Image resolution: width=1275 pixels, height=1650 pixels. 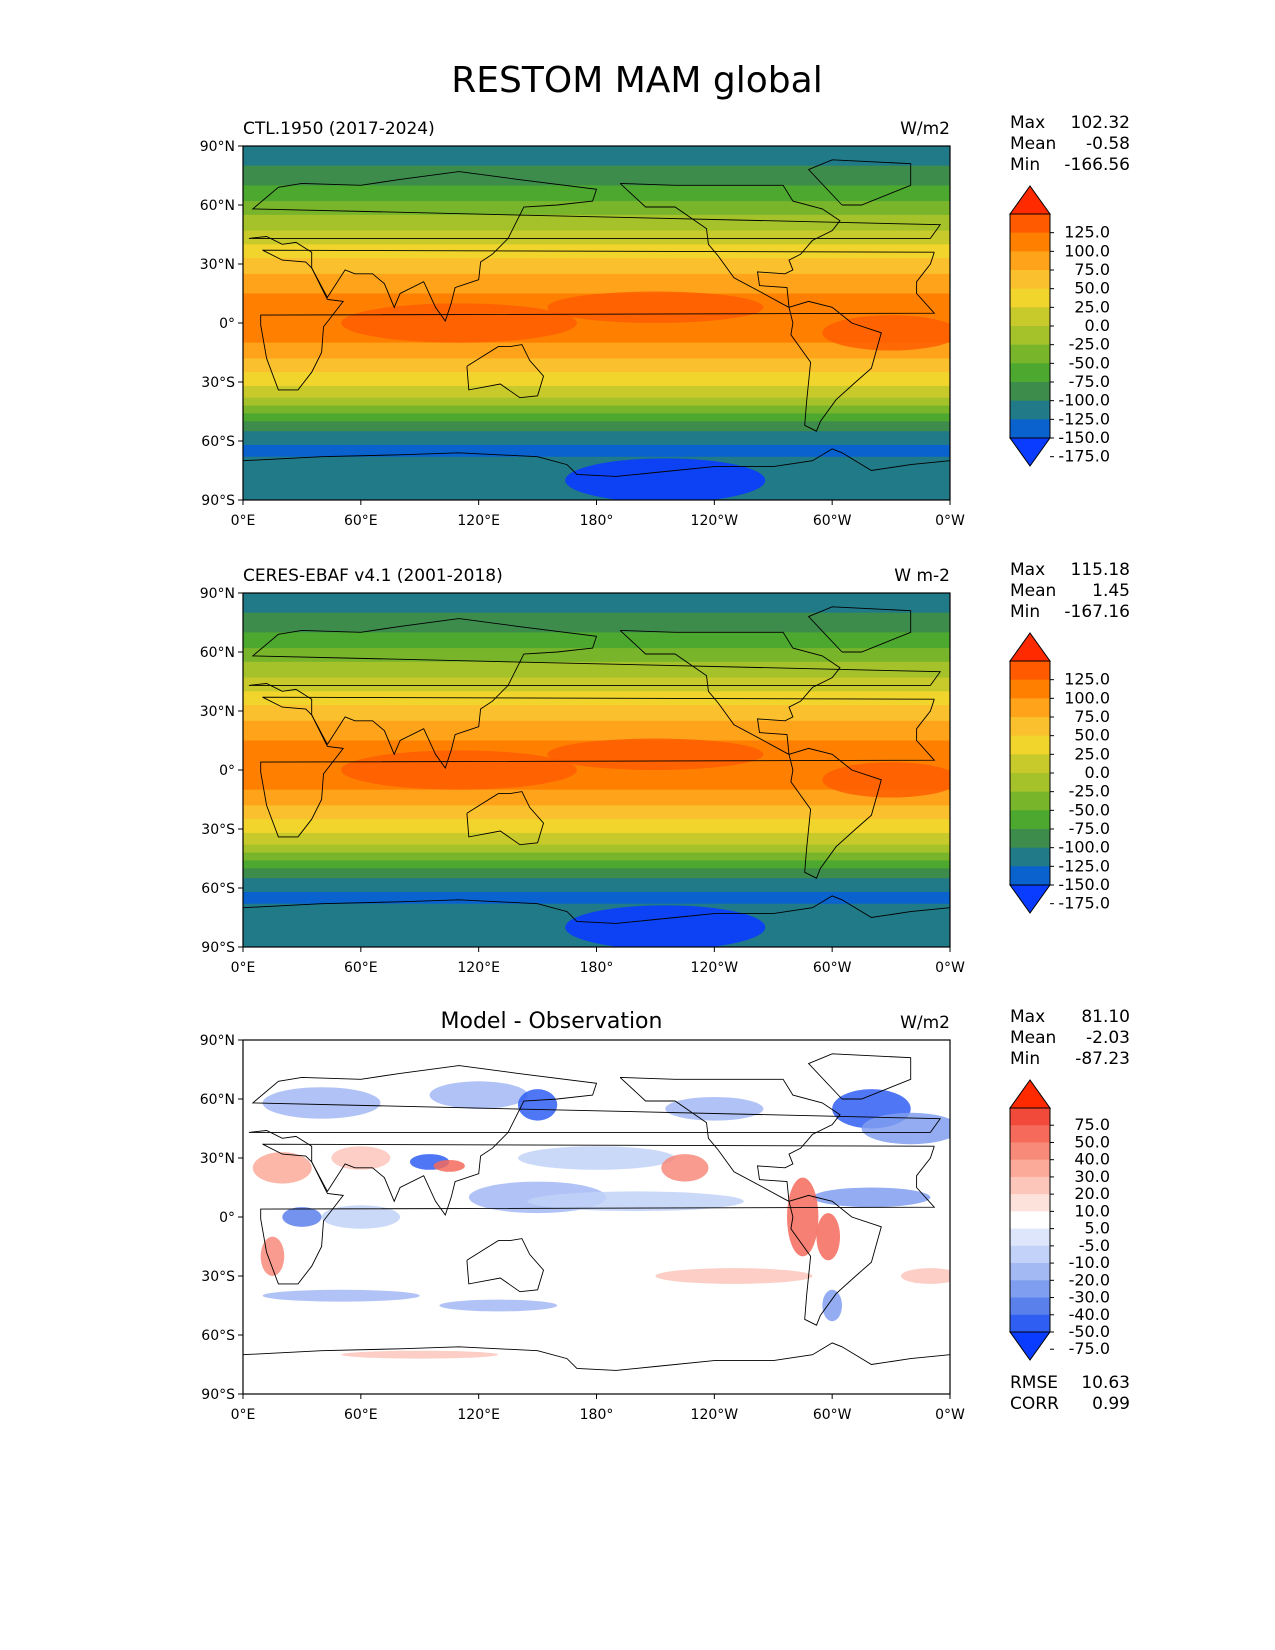 What do you see at coordinates (1089, 1297) in the screenshot?
I see `colorbar-label: -30.0` at bounding box center [1089, 1297].